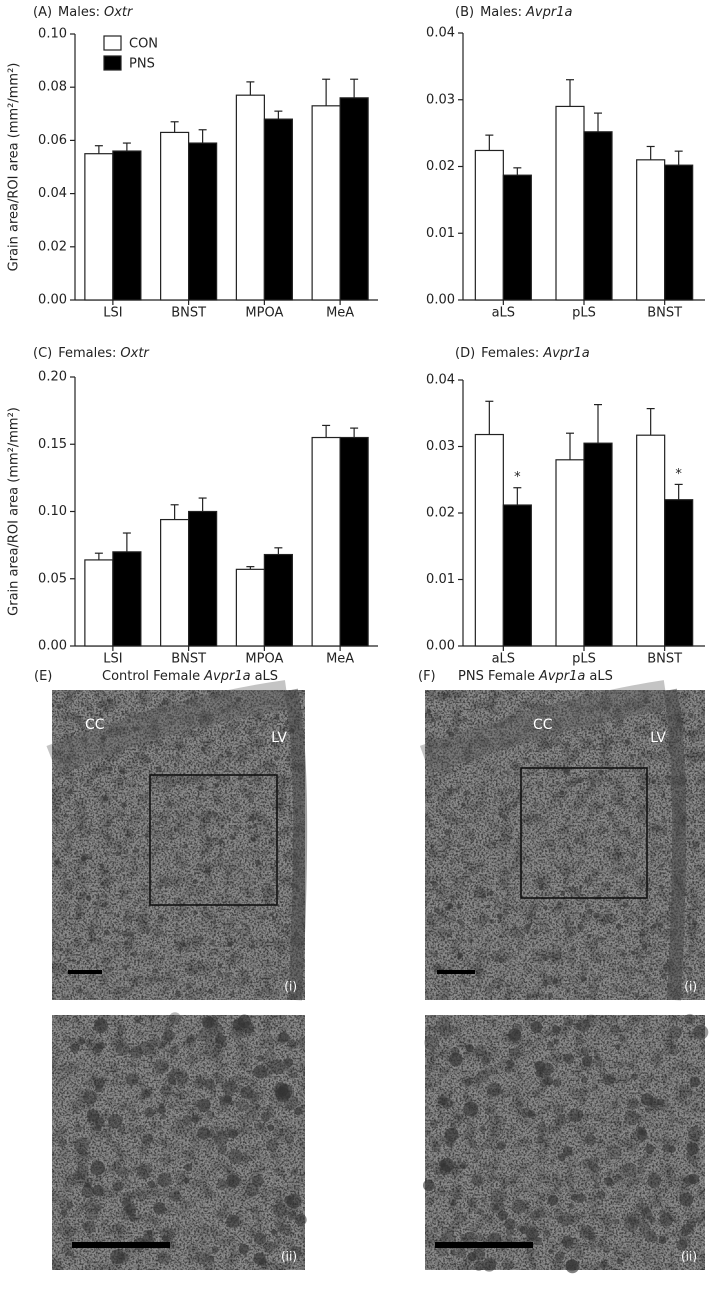 This screenshot has width=709, height=1297. What do you see at coordinates (290, 987) in the screenshot?
I see `subpanel-label: (i)` at bounding box center [290, 987].